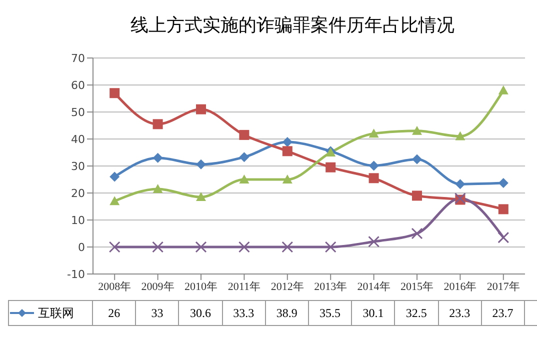 The width and height of the screenshot is (537, 344). Describe the element at coordinates (244, 286) in the screenshot. I see `x-tick-label: 2011年` at that location.